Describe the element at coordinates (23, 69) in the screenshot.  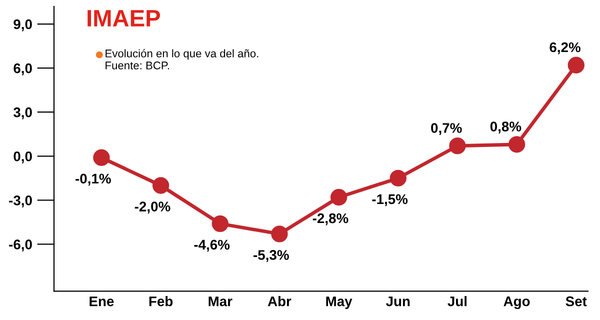
I see `y-tick-label: 6,0` at that location.